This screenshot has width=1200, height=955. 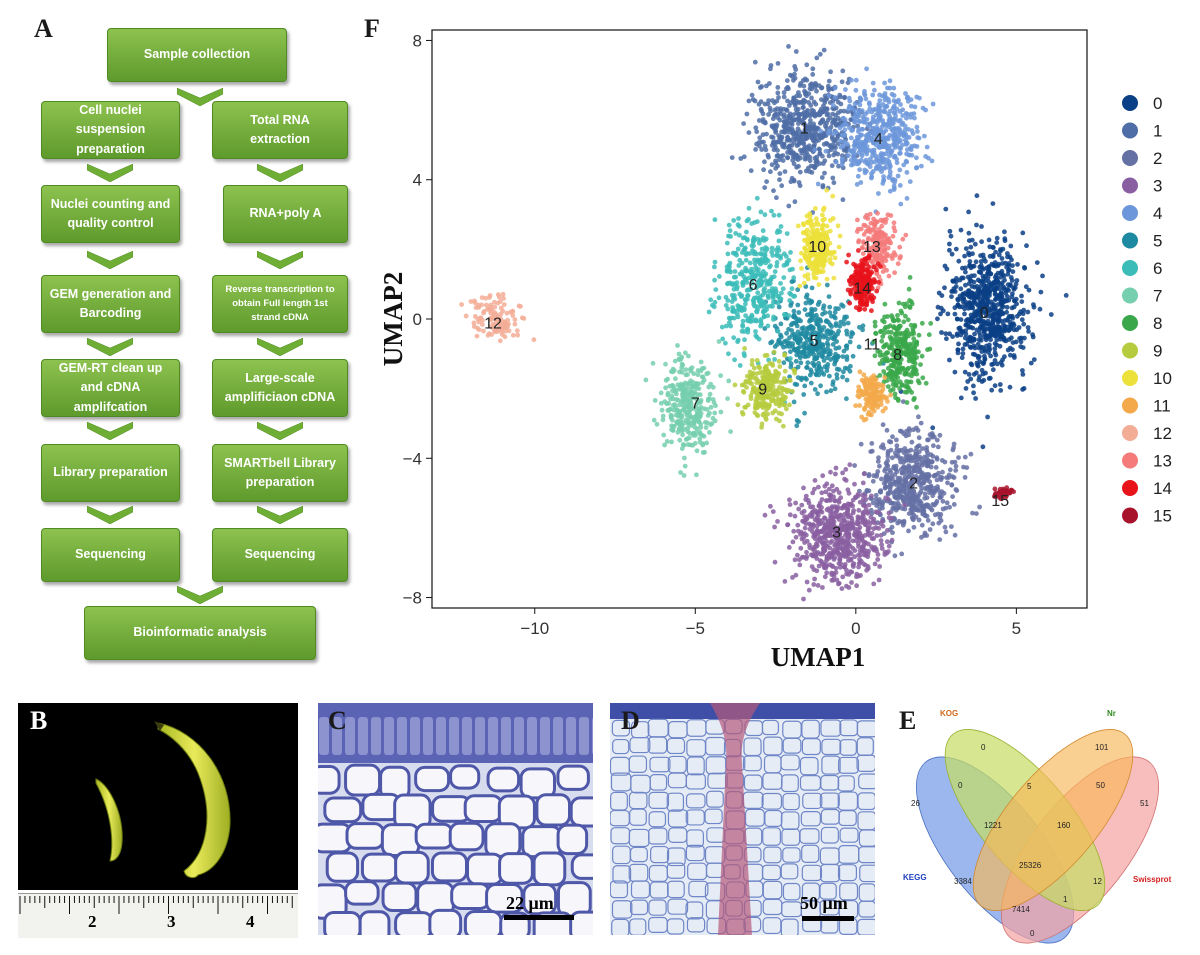 I want to click on flow-step-left-5: Library preparation, so click(x=110, y=473).